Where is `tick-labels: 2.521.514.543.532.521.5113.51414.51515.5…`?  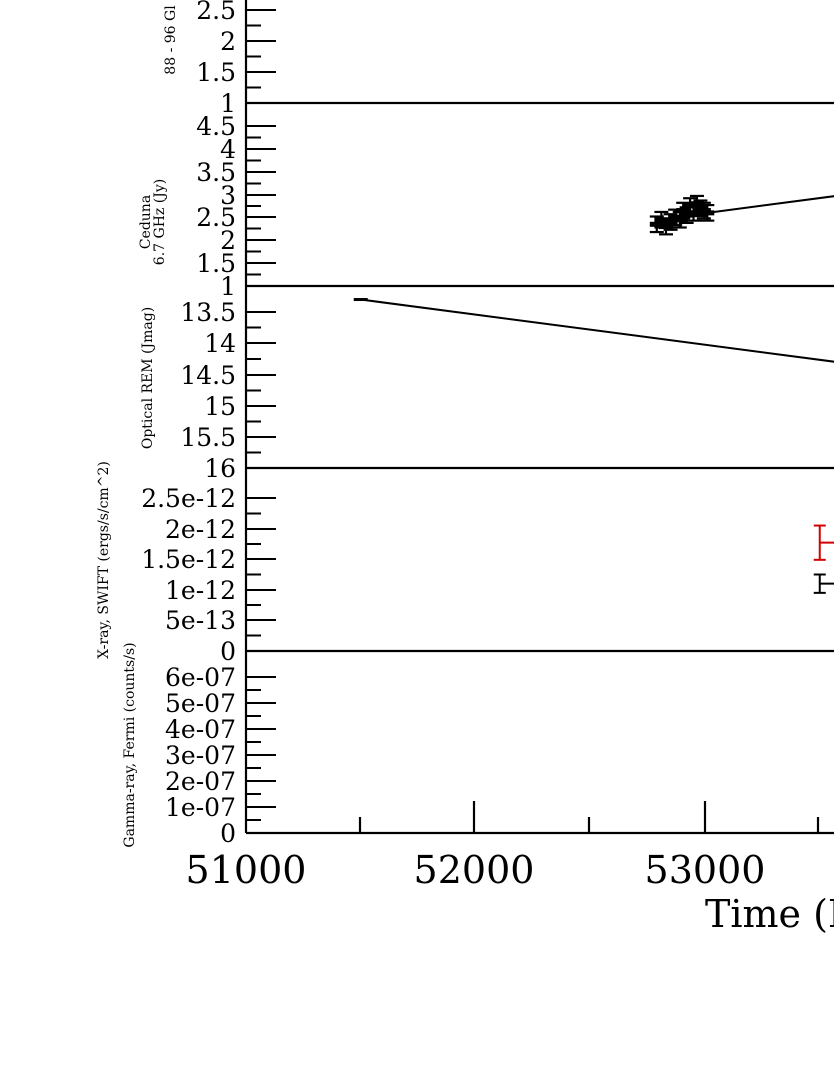
tick-labels: 2.521.514.543.532.521.5113.51414.51515.5… is located at coordinates (188, 424).